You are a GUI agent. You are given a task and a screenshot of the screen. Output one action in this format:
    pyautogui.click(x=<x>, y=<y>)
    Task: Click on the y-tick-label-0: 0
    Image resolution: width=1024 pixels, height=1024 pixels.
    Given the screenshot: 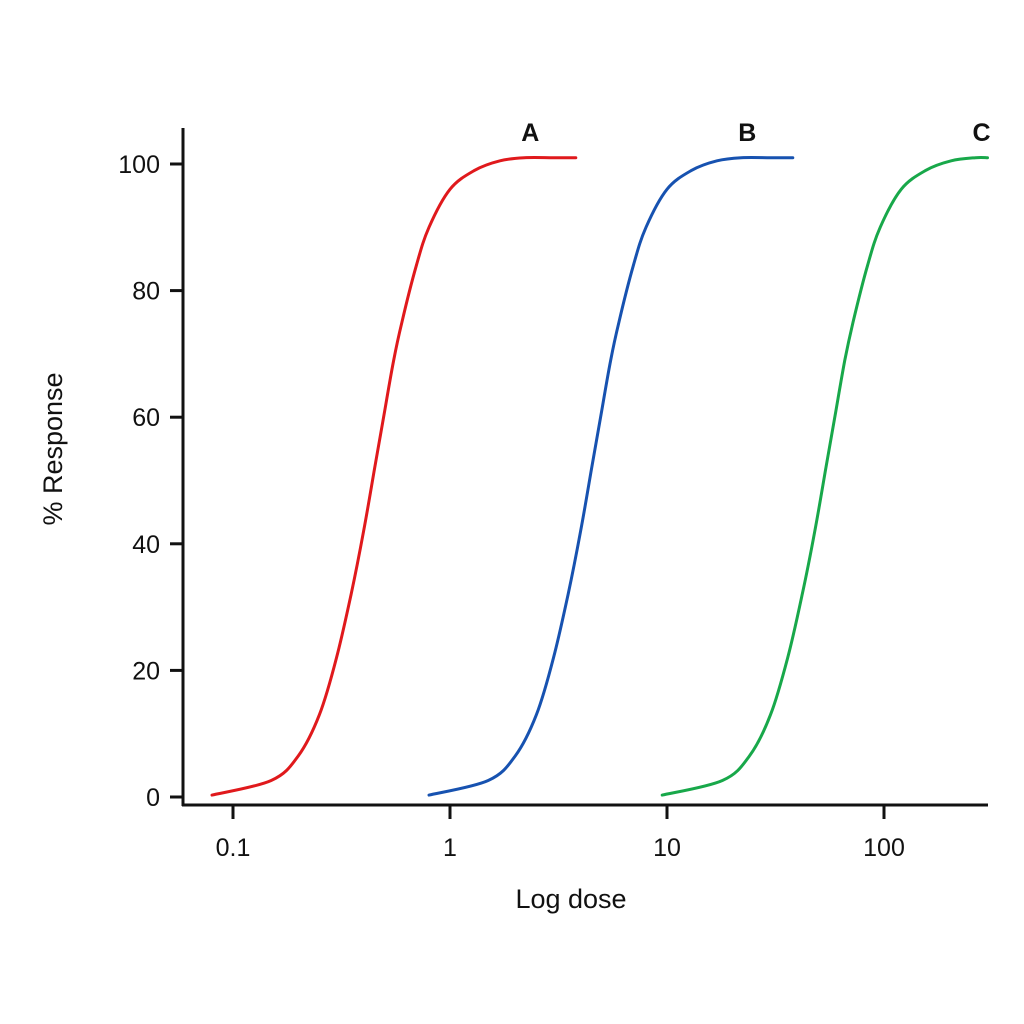 What is the action you would take?
    pyautogui.click(x=153, y=798)
    